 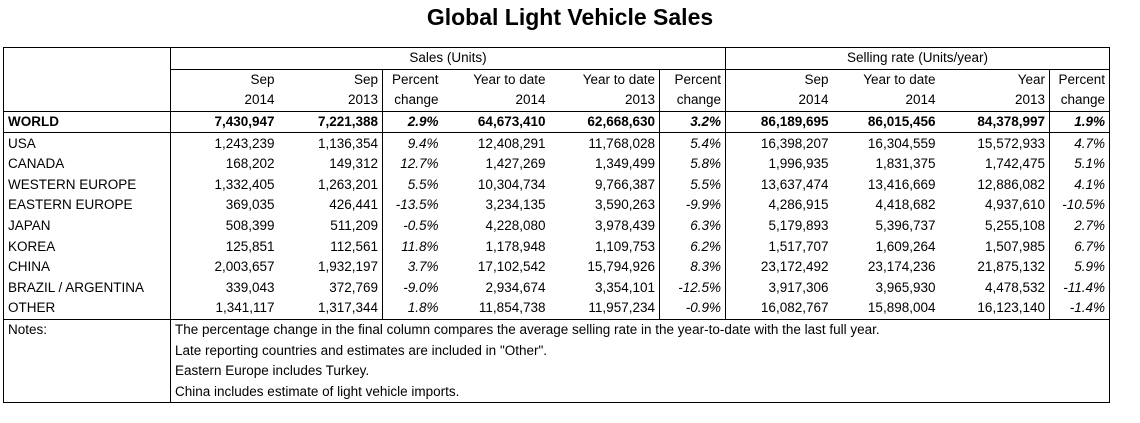 What do you see at coordinates (1079, 288) in the screenshot?
I see `table-cell: -11.4%` at bounding box center [1079, 288].